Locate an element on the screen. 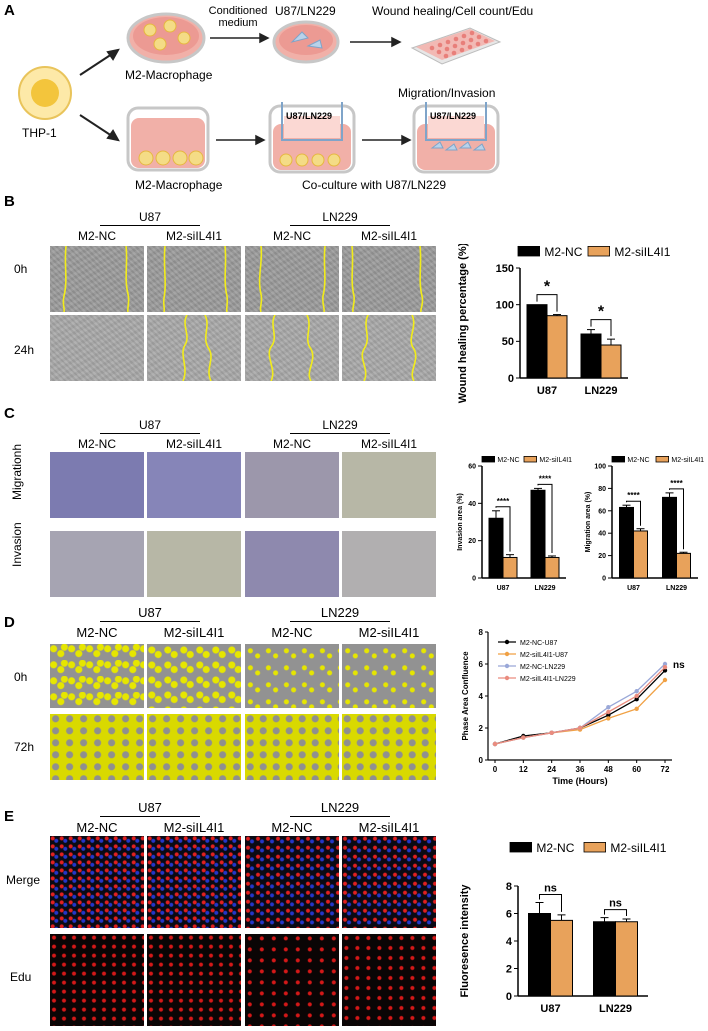 This screenshot has height=1031, width=708. m2-beaker-icon is located at coordinates (168, 139).